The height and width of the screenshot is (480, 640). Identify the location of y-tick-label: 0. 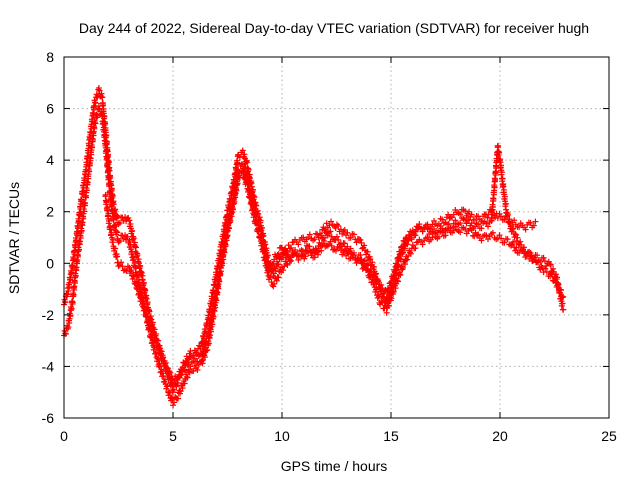
(50, 263).